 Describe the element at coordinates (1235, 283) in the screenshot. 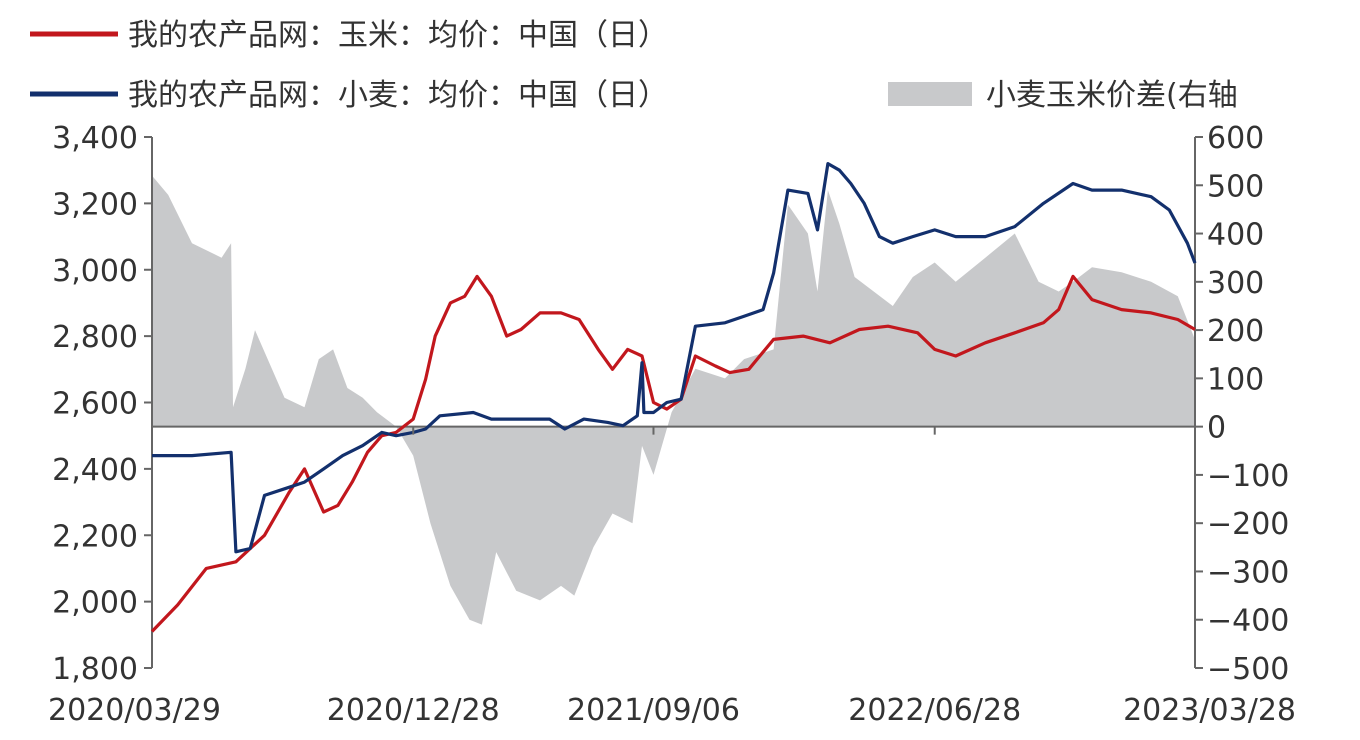

I see `right-tick-label: 300` at that location.